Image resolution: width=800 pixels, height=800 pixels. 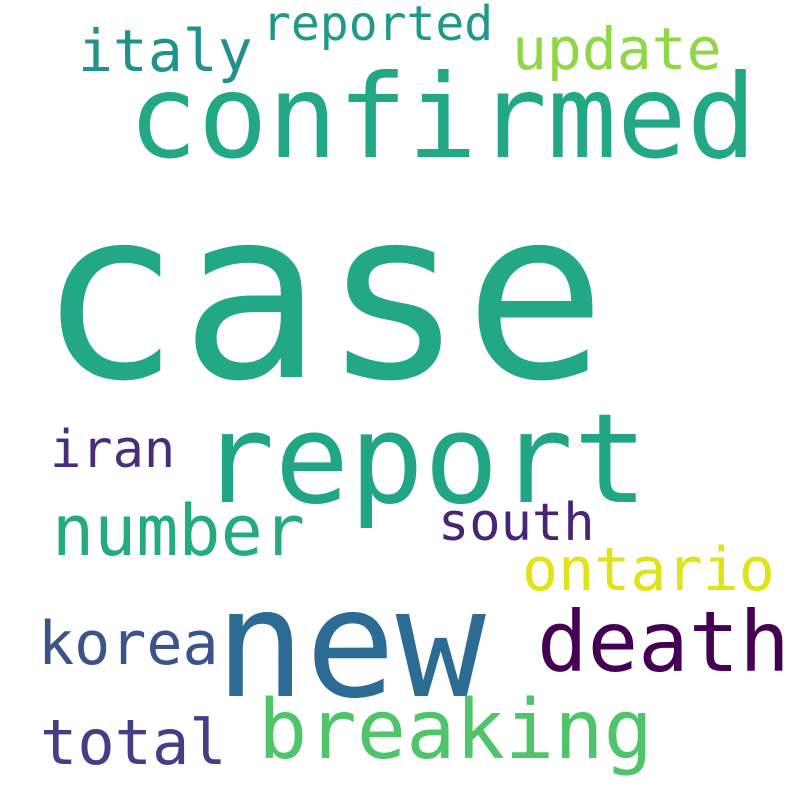 What do you see at coordinates (424, 460) in the screenshot?
I see `word-report: report` at bounding box center [424, 460].